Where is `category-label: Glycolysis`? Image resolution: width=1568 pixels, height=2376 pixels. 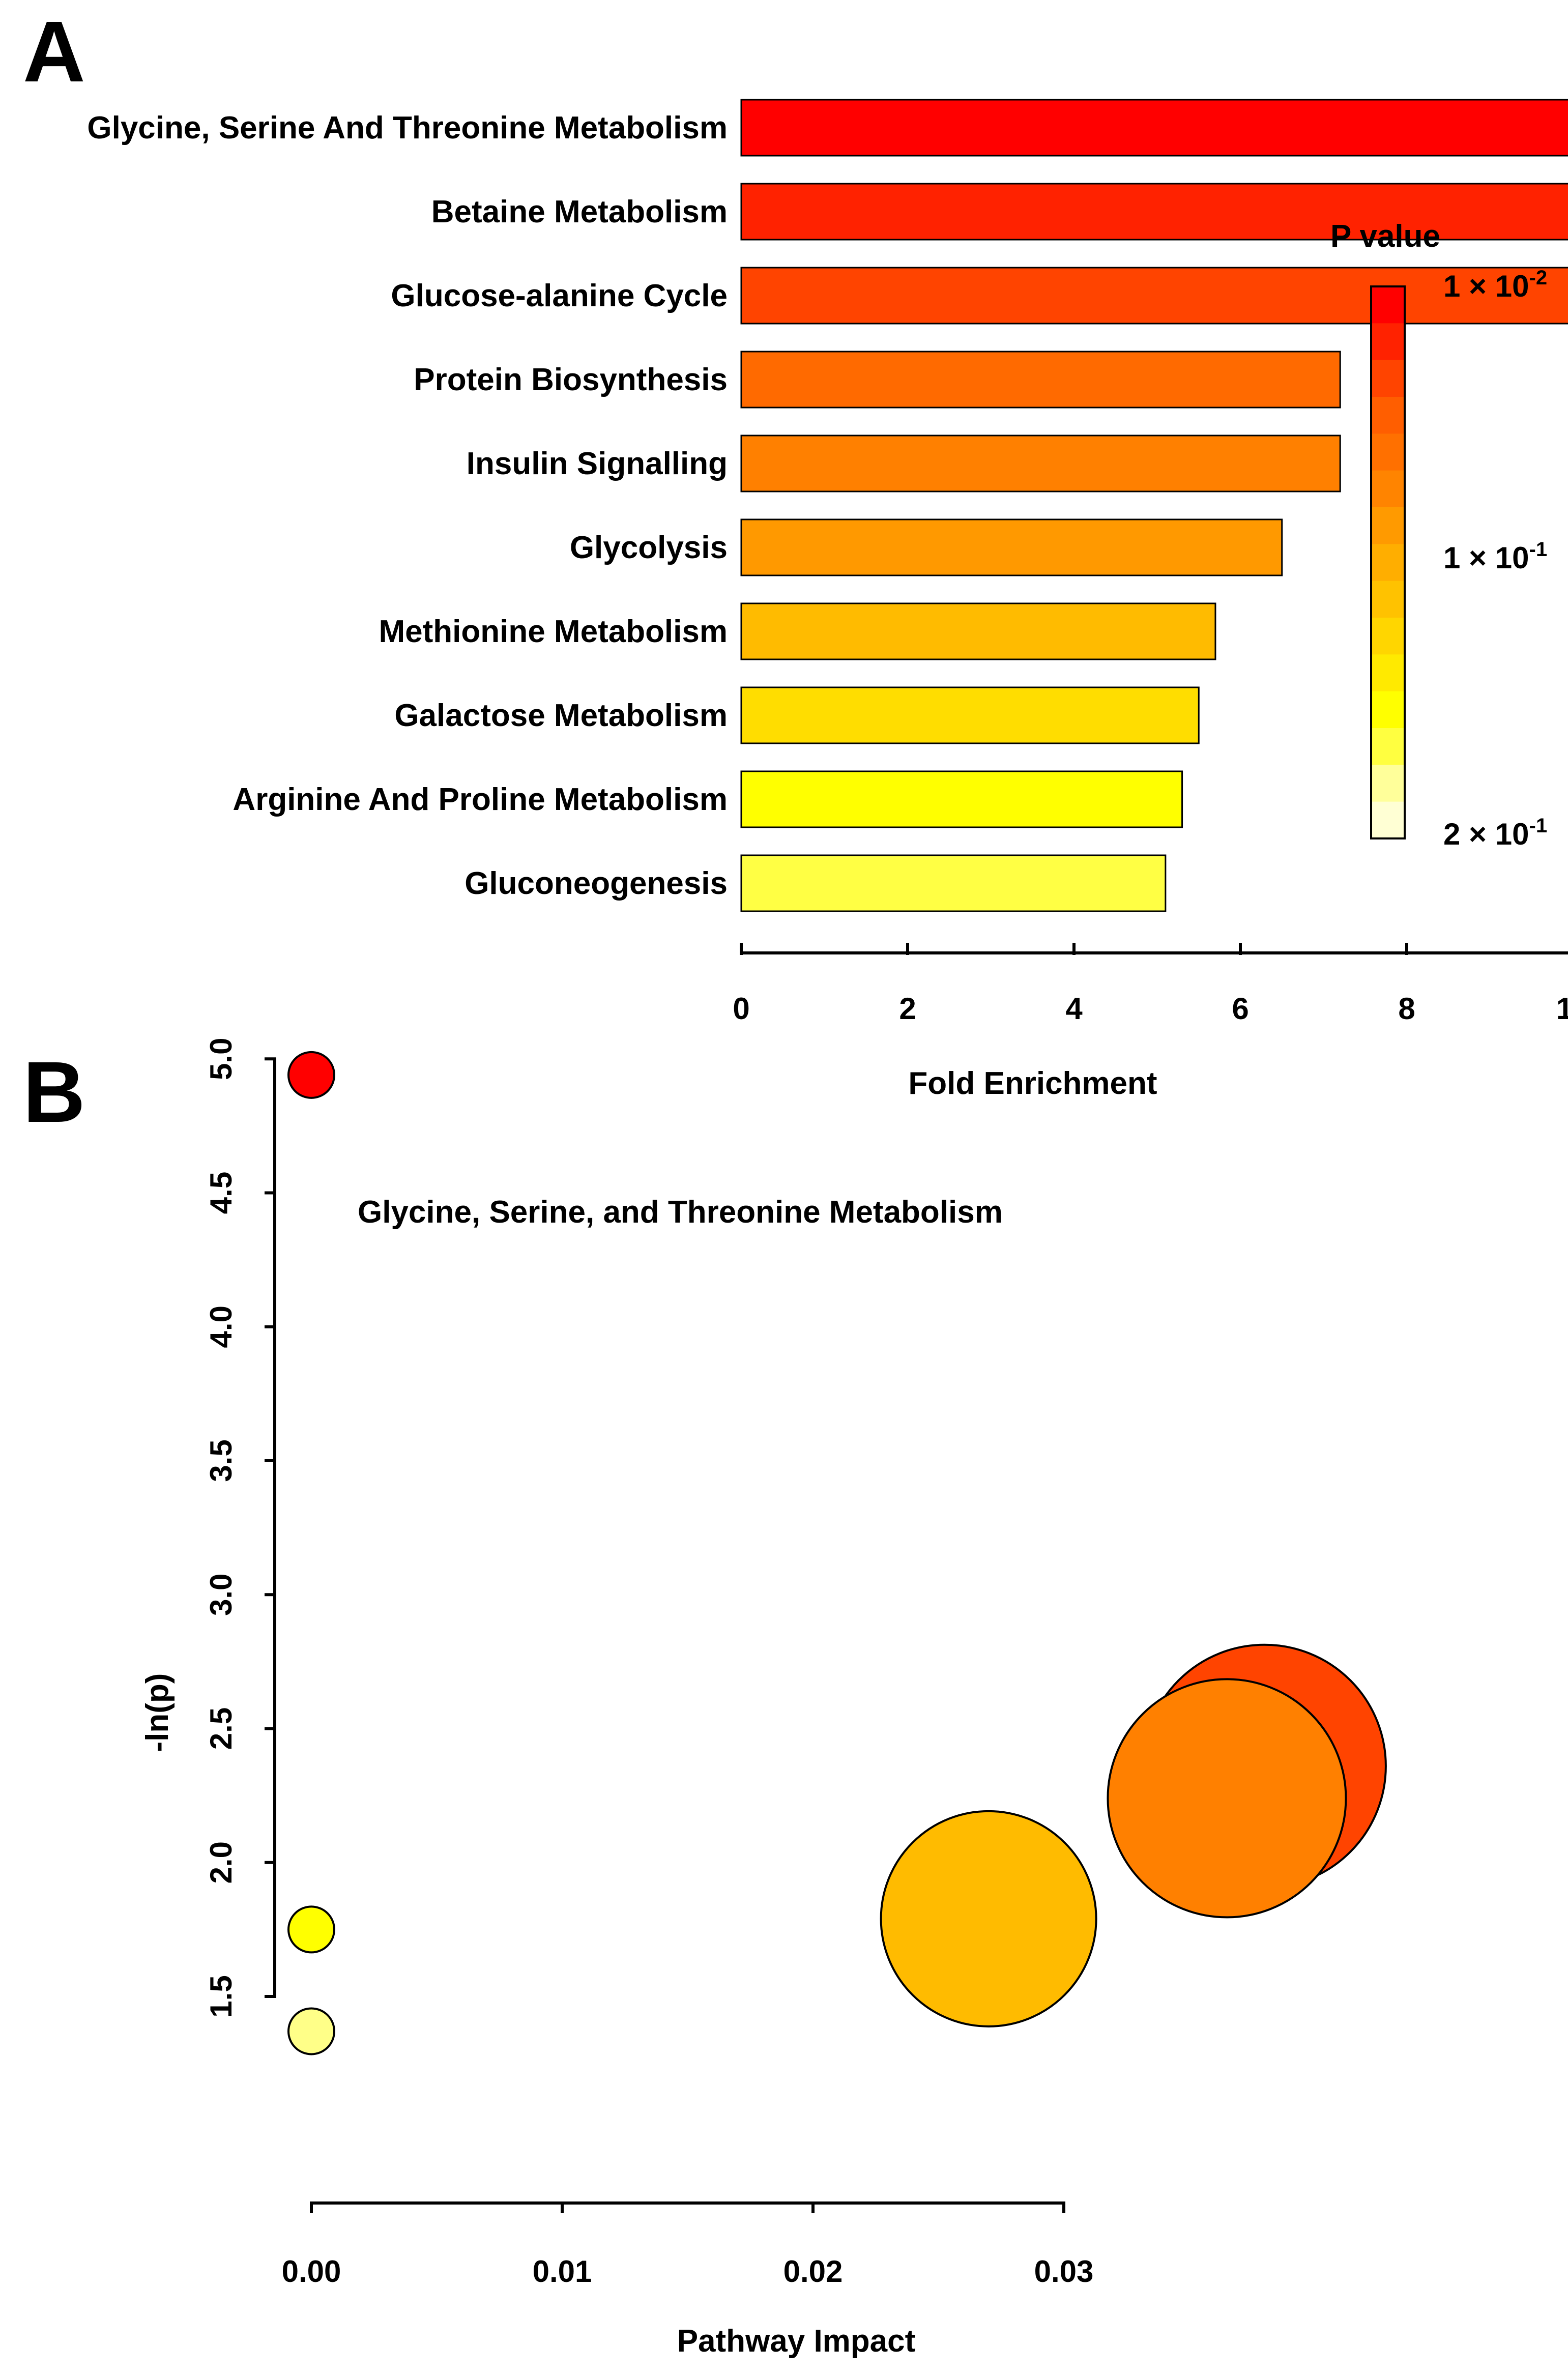
category-label: Glycolysis is located at coordinates (649, 547).